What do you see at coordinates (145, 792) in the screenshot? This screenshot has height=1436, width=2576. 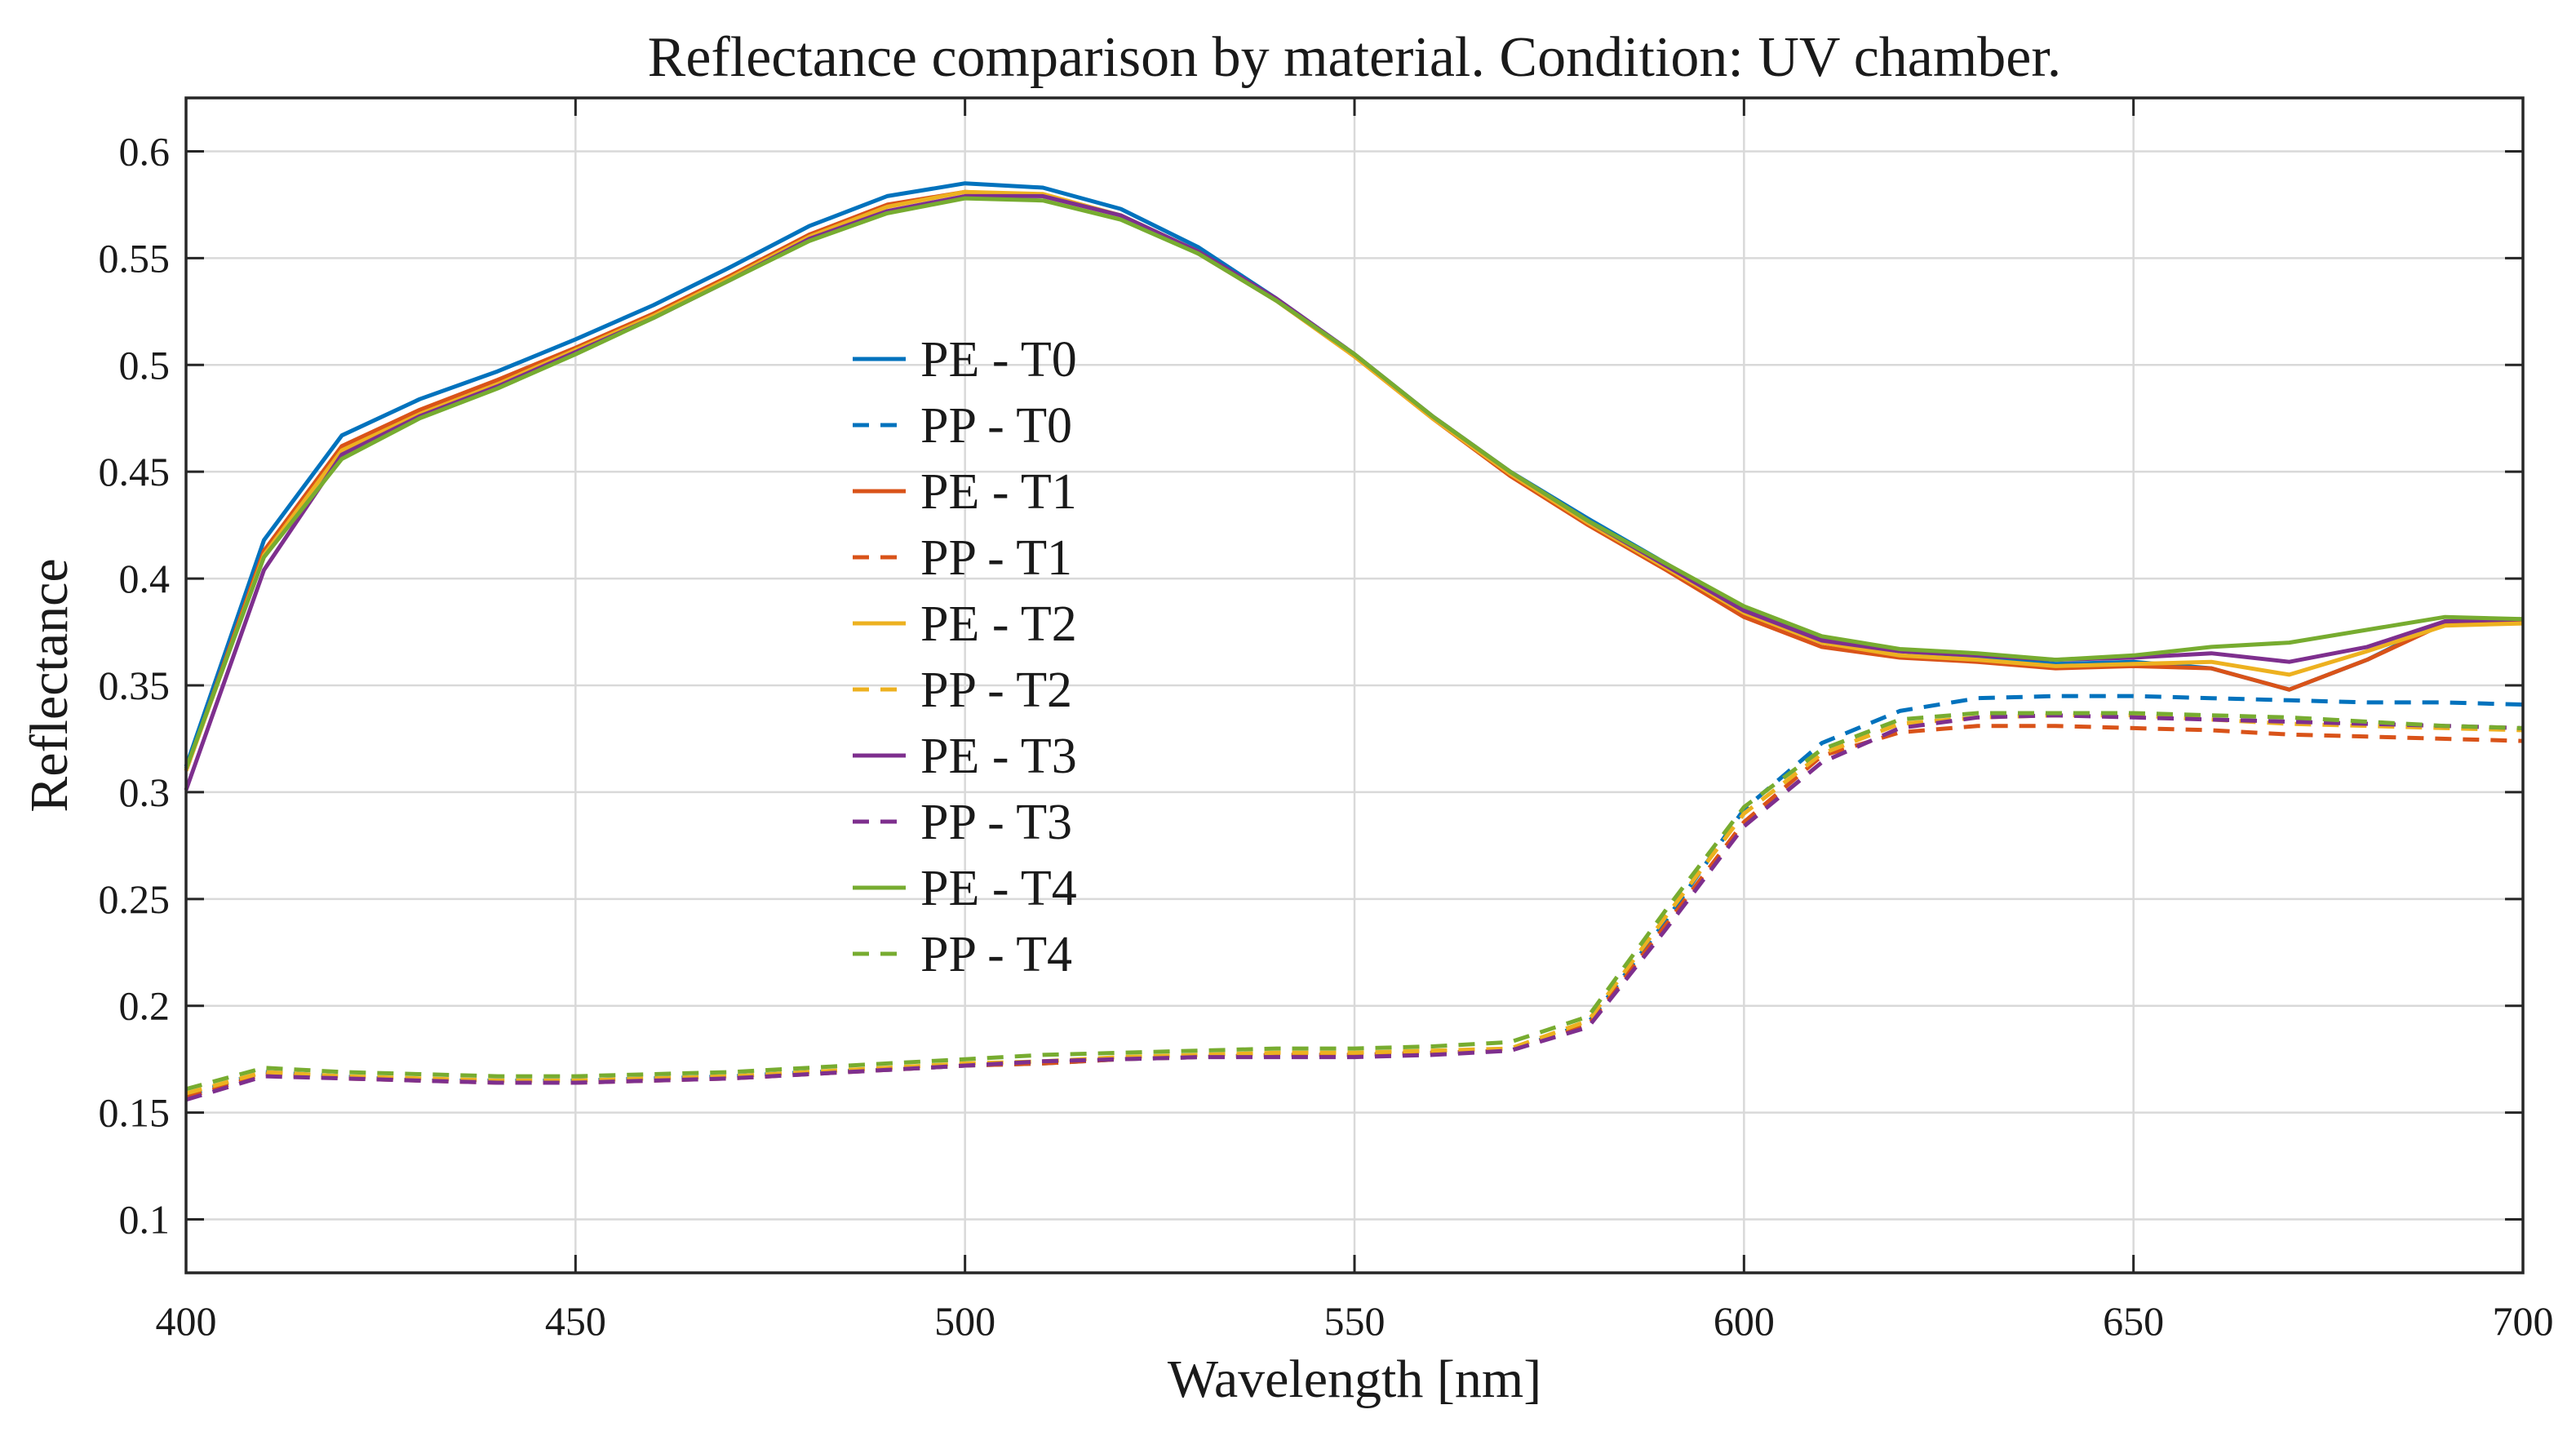 I see `y-tick-label: 0.3` at bounding box center [145, 792].